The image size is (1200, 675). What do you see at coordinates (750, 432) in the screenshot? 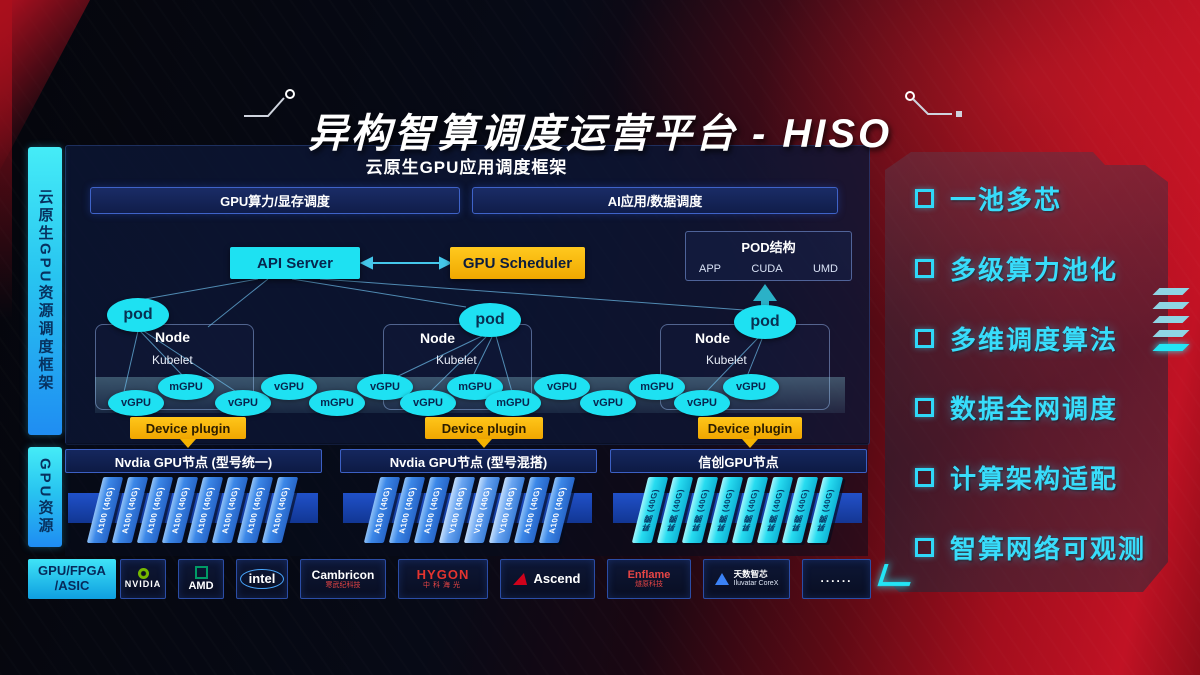
I see `device-plugin-3: Device plugin` at bounding box center [750, 432].